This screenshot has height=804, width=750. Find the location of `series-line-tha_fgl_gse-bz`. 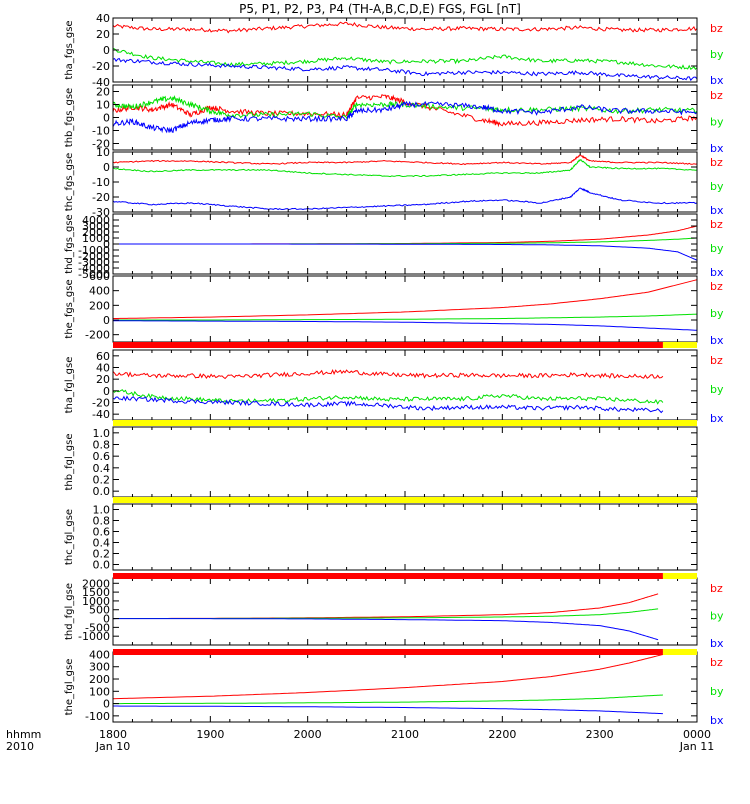

series-line-tha_fgl_gse-bz is located at coordinates (388, 374).